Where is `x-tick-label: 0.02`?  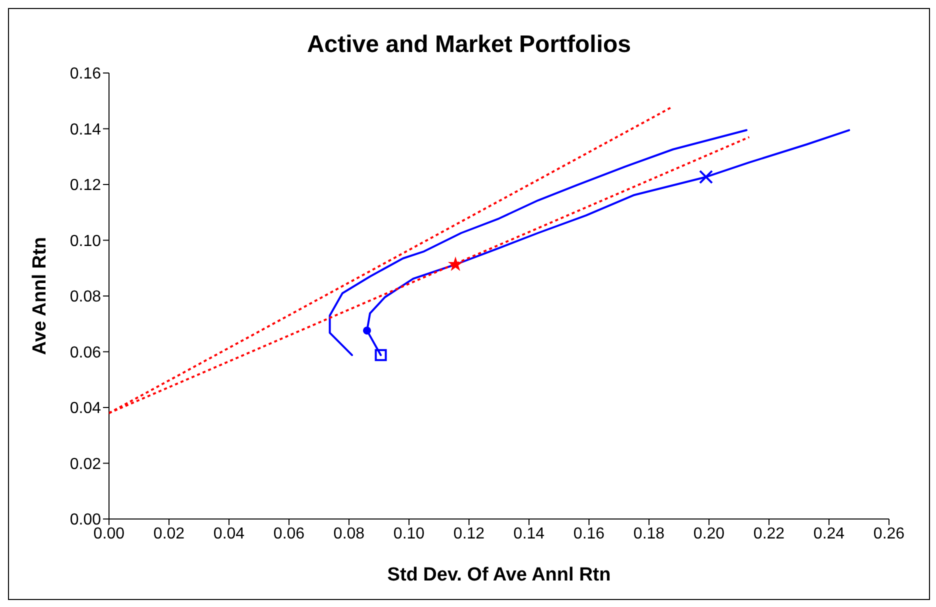 x-tick-label: 0.02 is located at coordinates (169, 533).